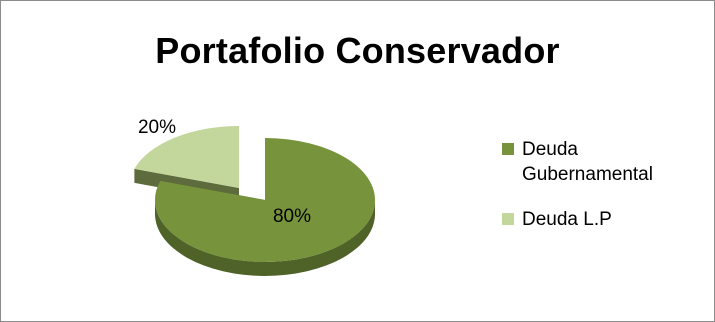  Describe the element at coordinates (603, 194) in the screenshot. I see `legend: Deuda Gubernamental Deuda L.P` at that location.